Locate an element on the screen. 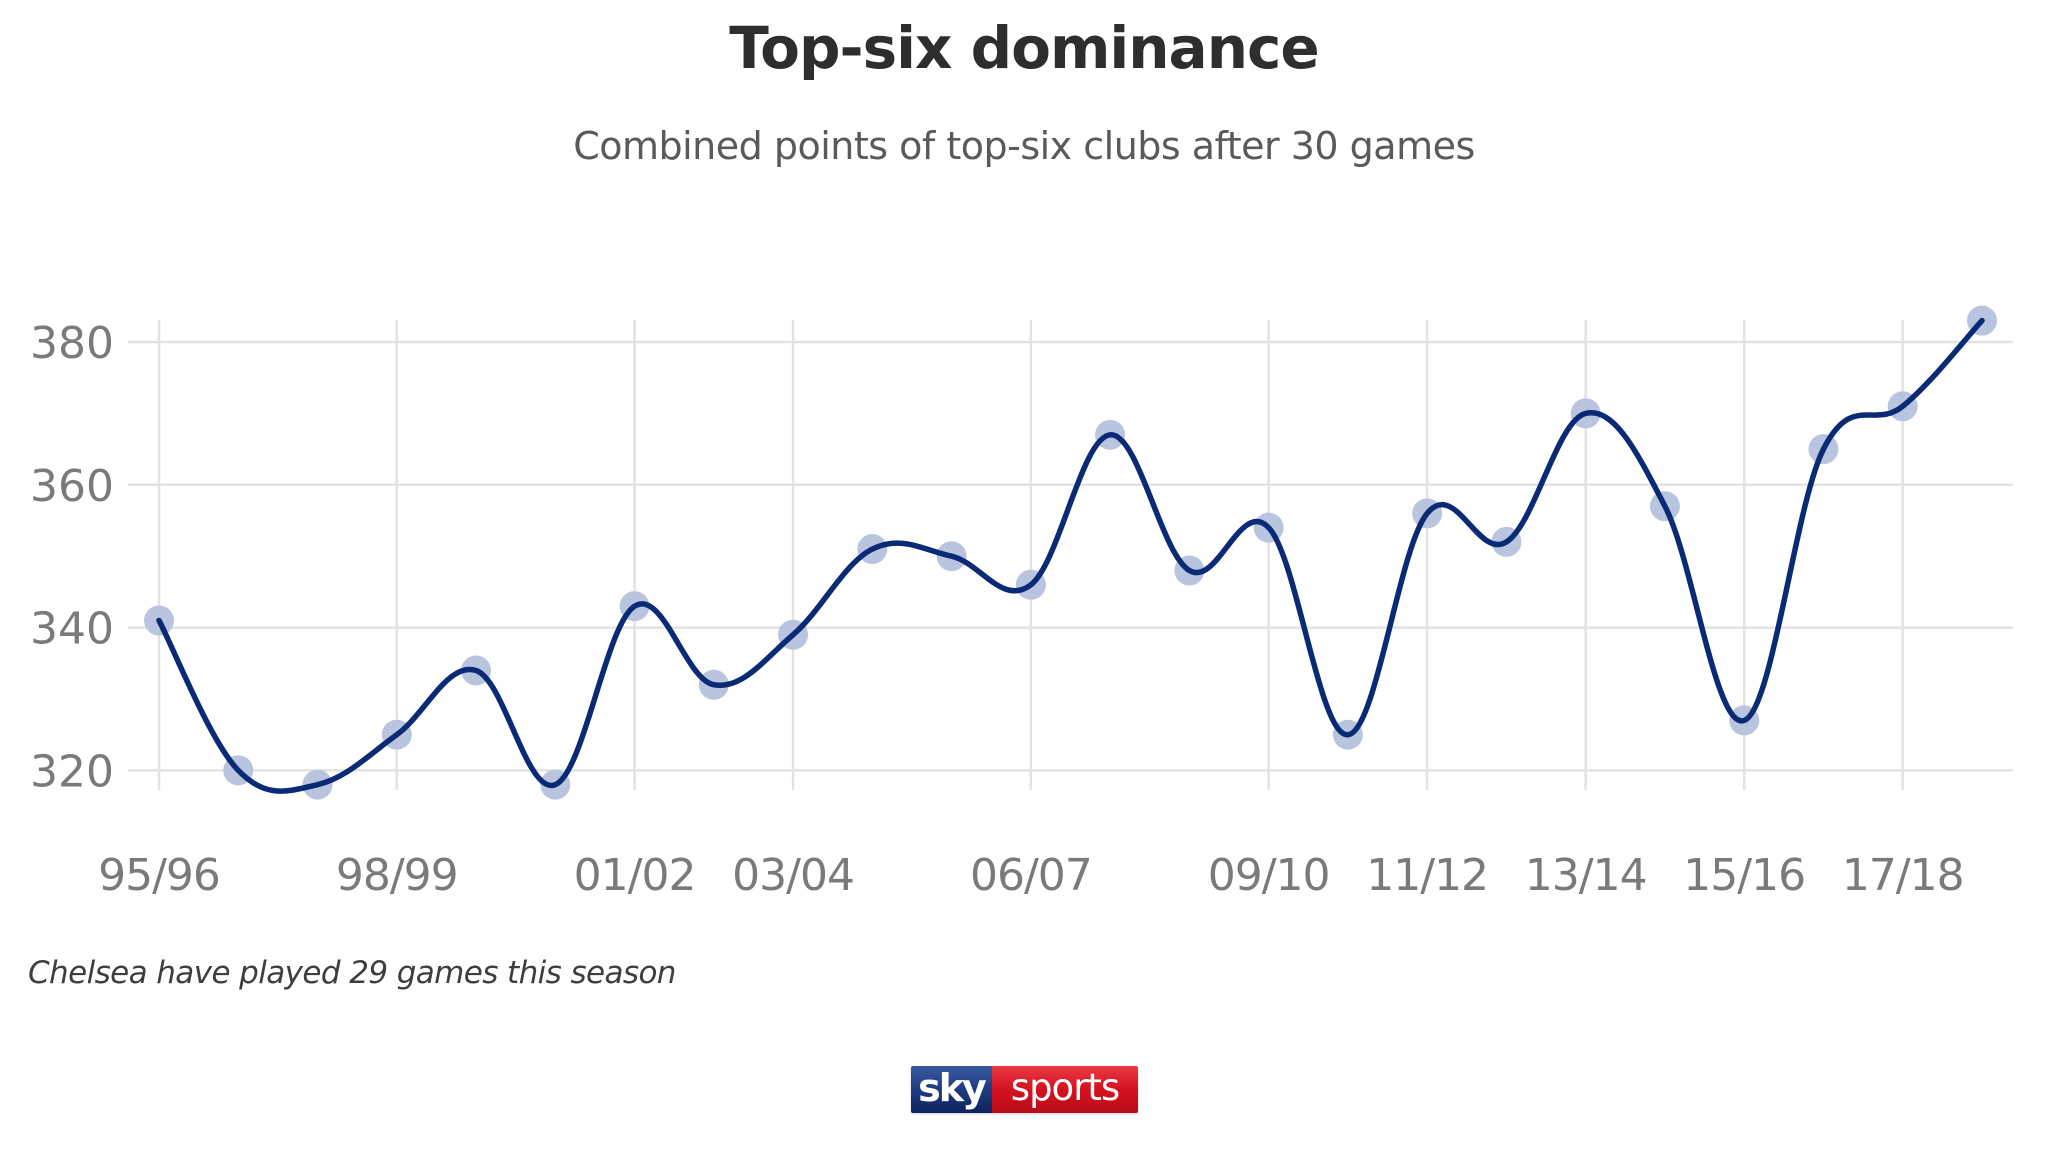 The image size is (2048, 1152). x-tick-label: 13/14 is located at coordinates (1586, 875).